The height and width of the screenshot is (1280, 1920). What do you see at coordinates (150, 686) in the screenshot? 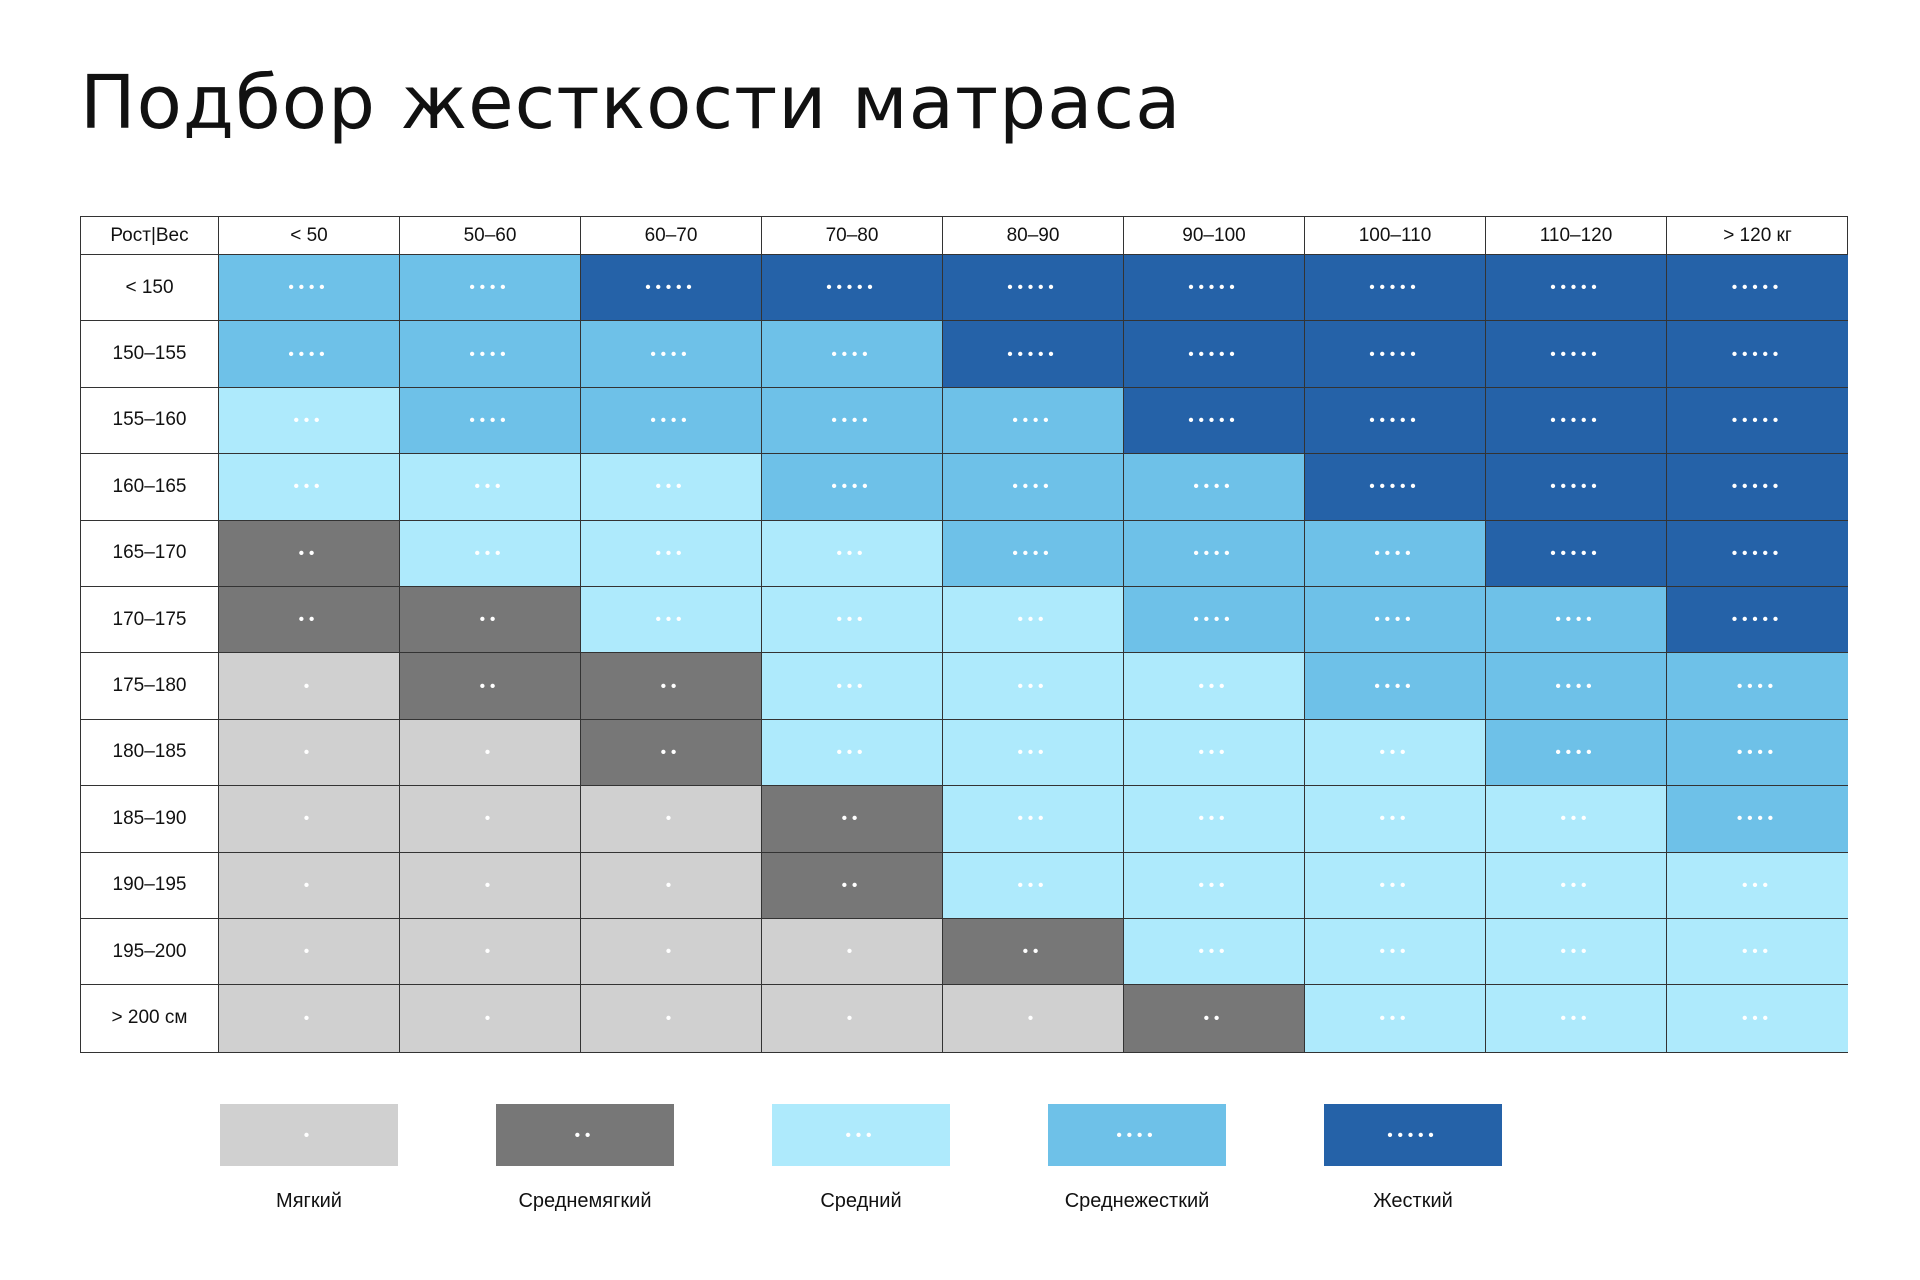
I see `row-header: 175–180` at bounding box center [150, 686].